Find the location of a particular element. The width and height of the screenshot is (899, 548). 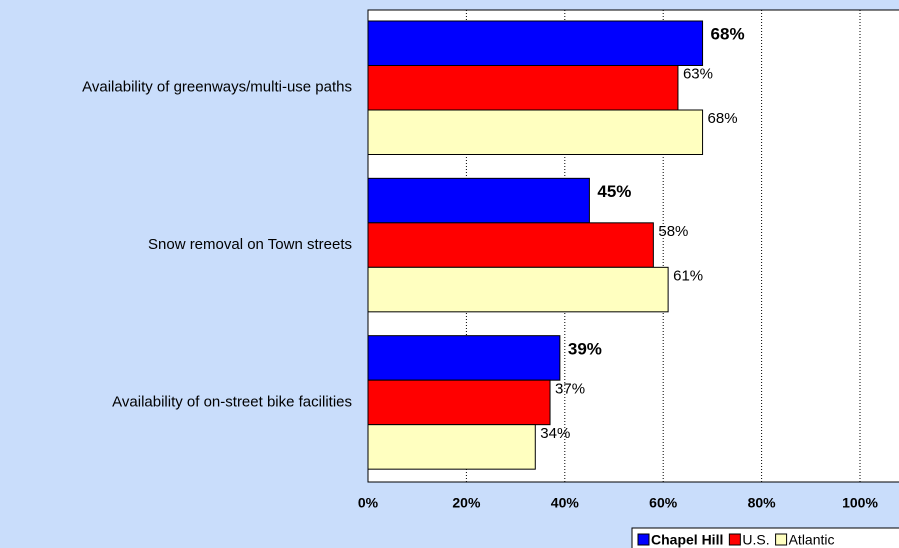

legend-label: U.S. is located at coordinates (755, 540).